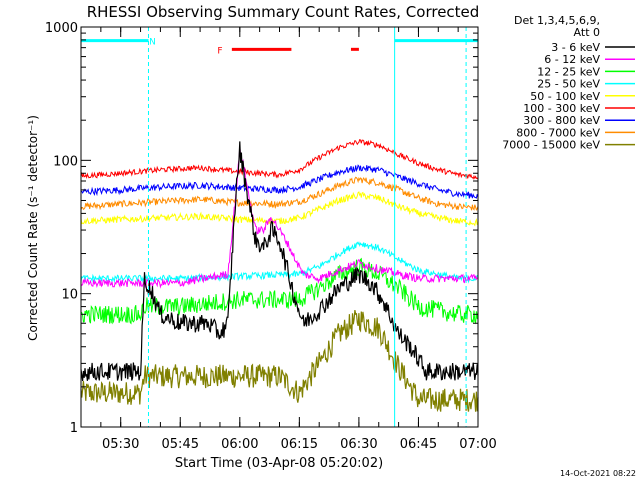 This screenshot has width=640, height=480. What do you see at coordinates (69, 295) in the screenshot?
I see `y-tick-label-2: 10` at bounding box center [69, 295].